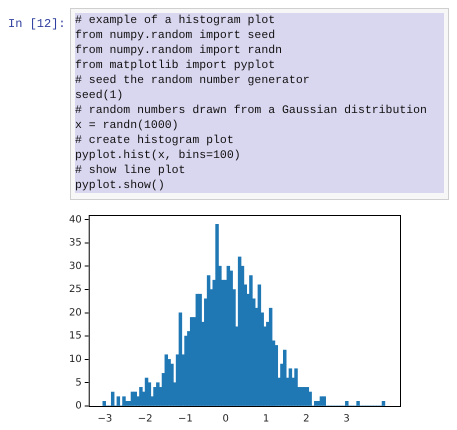 Image resolution: width=457 pixels, height=430 pixels. What do you see at coordinates (75, 243) in the screenshot?
I see `y-tick-label: 35` at bounding box center [75, 243].